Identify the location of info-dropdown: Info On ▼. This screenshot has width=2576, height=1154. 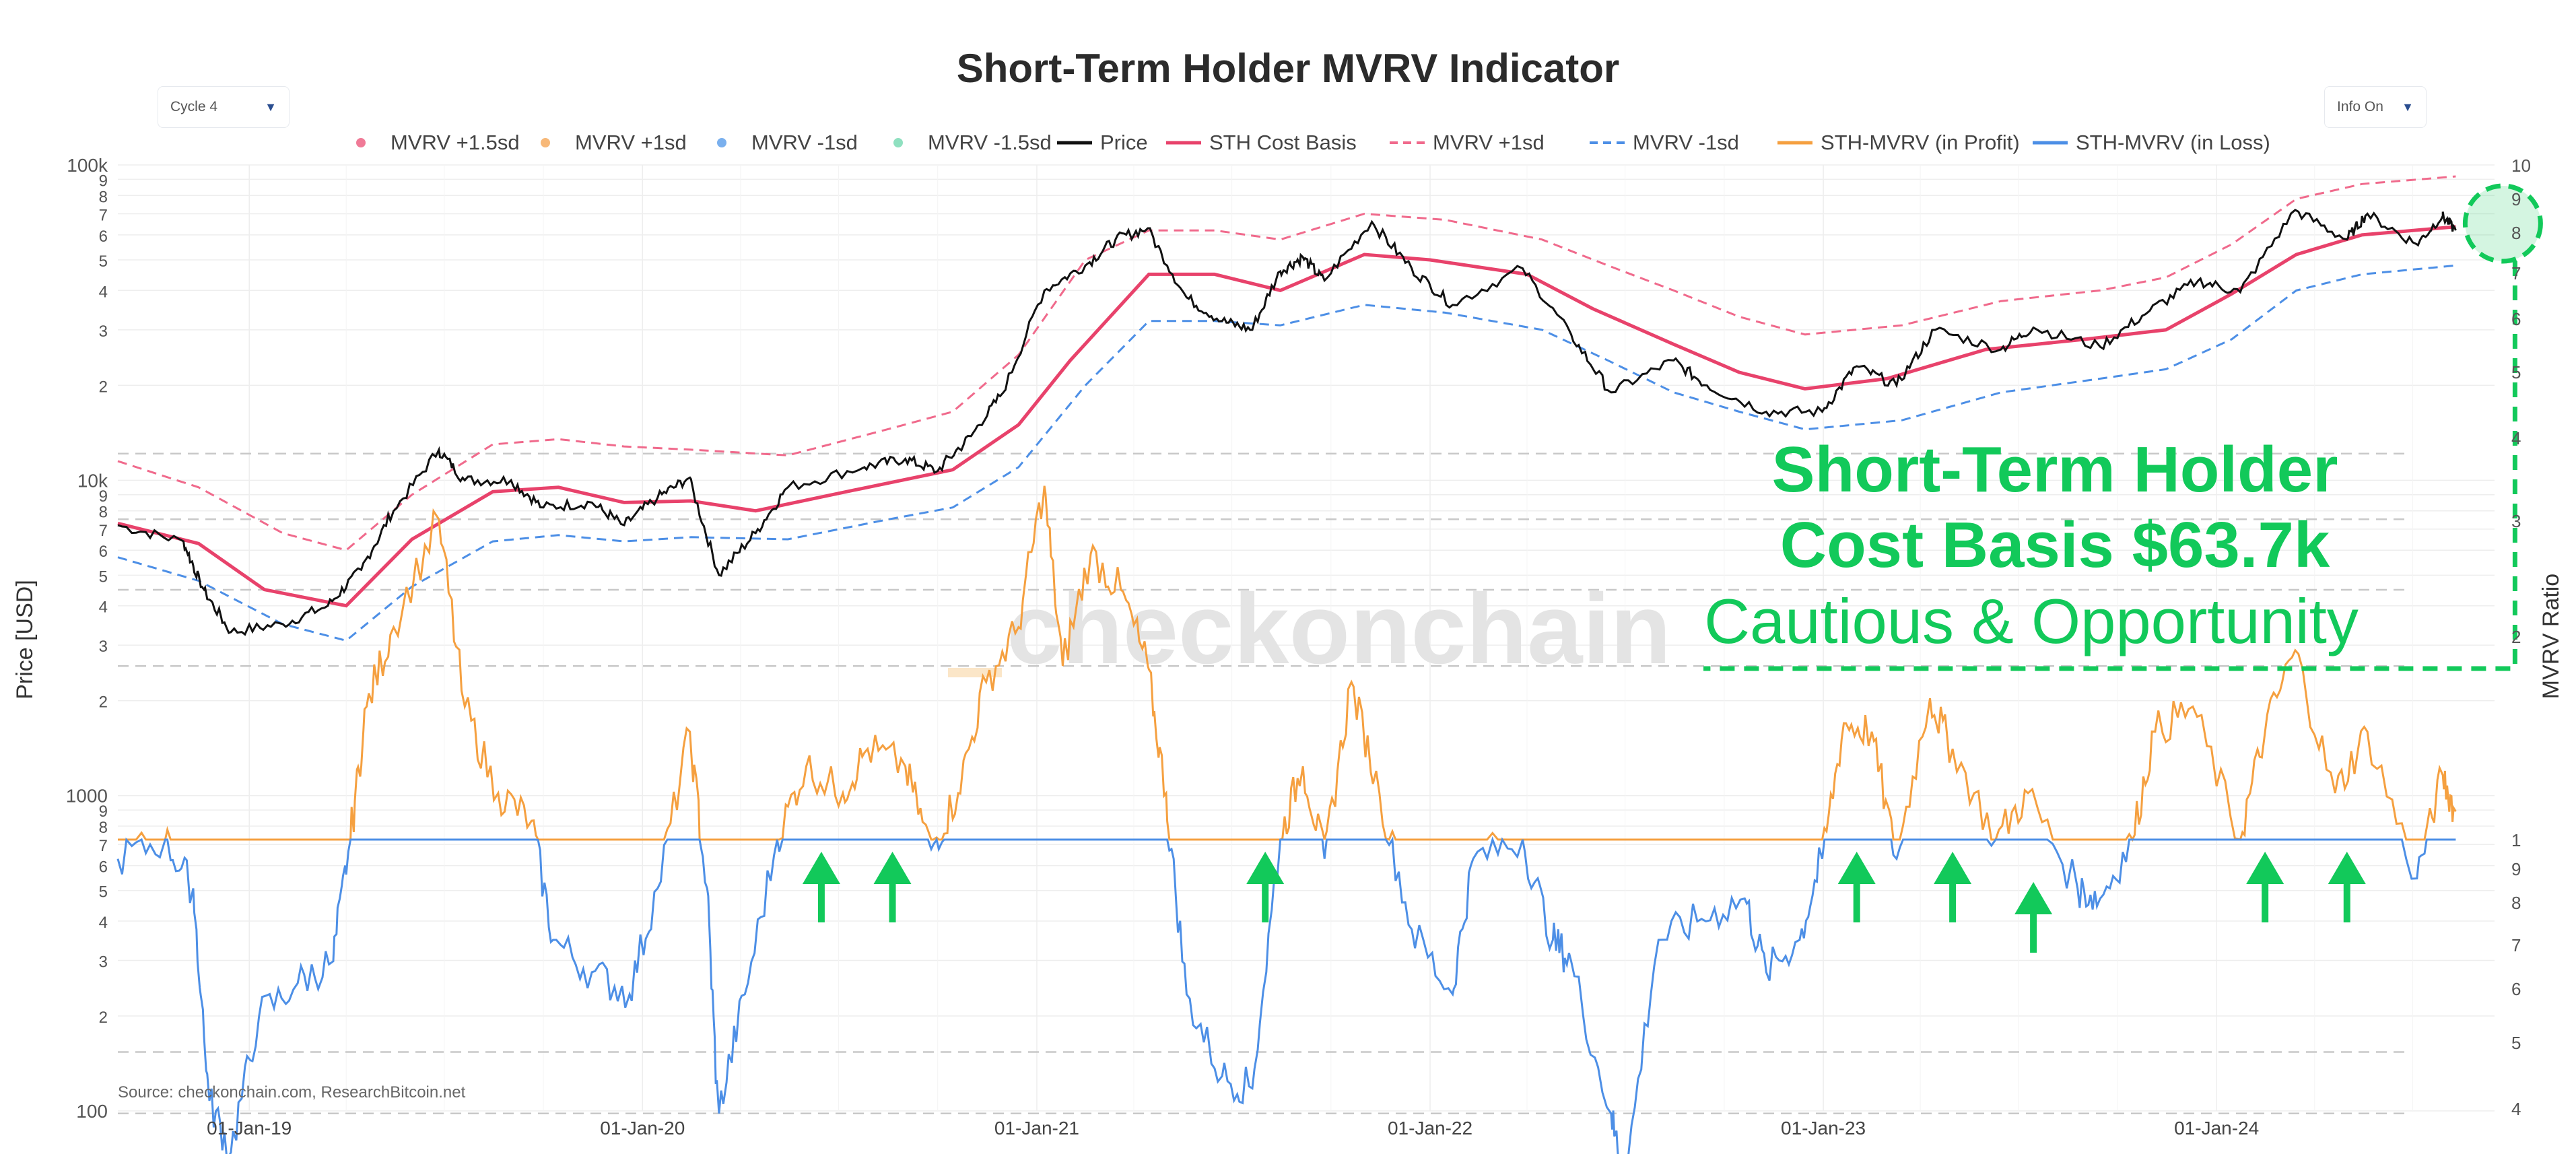
(2375, 107).